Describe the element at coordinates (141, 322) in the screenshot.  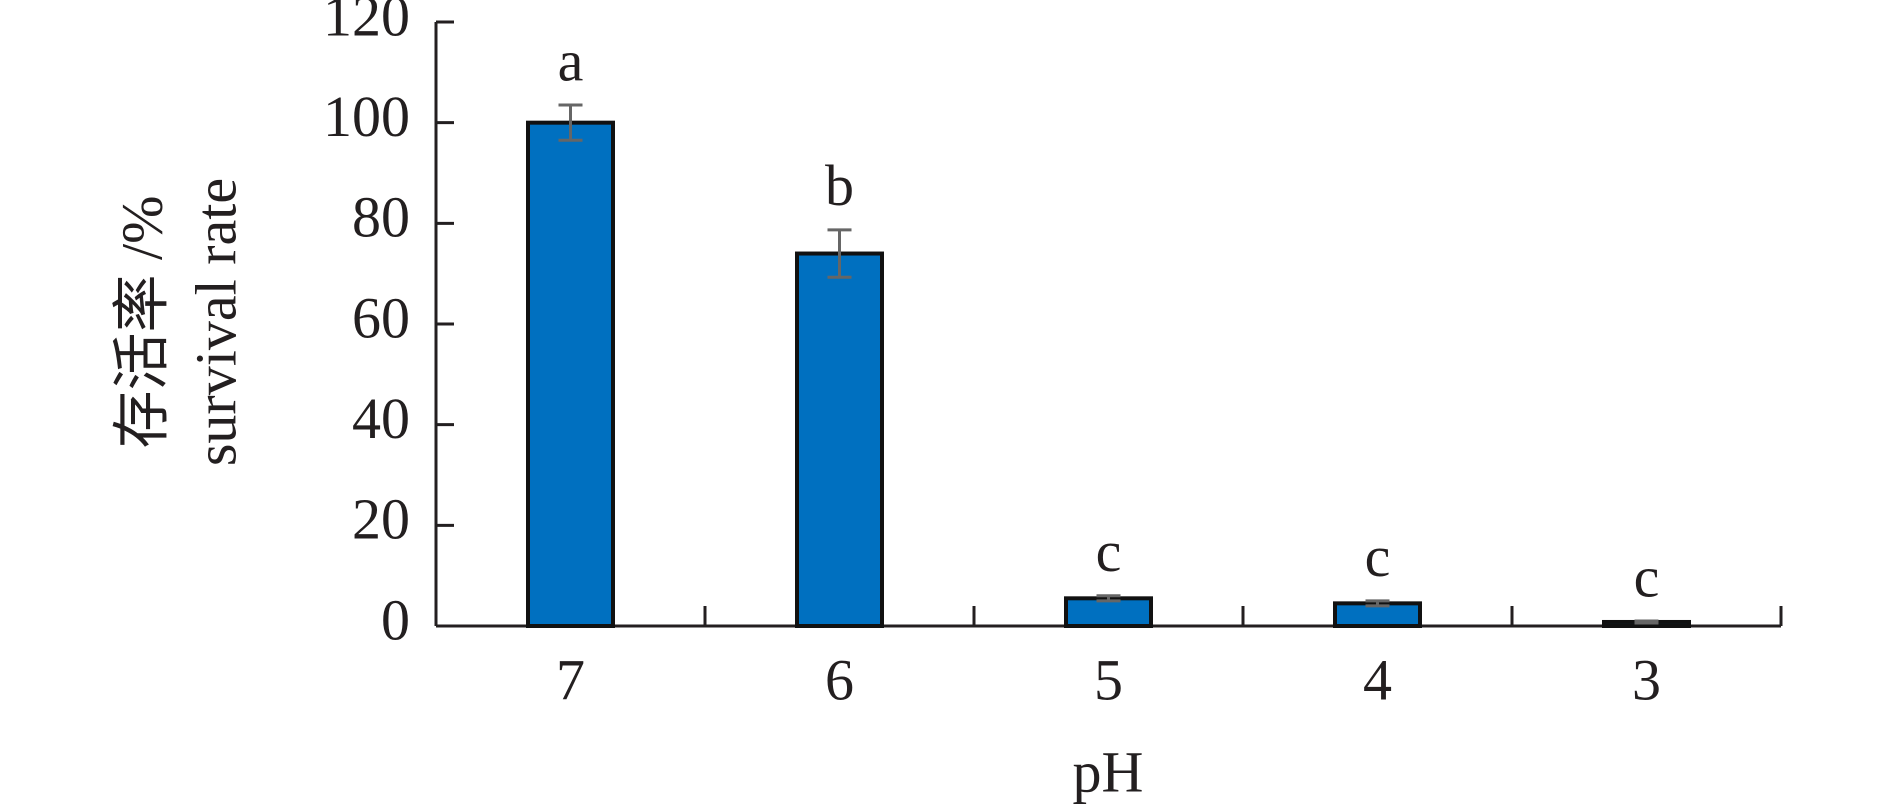
I see `y-axis-title: 存活率 /%` at that location.